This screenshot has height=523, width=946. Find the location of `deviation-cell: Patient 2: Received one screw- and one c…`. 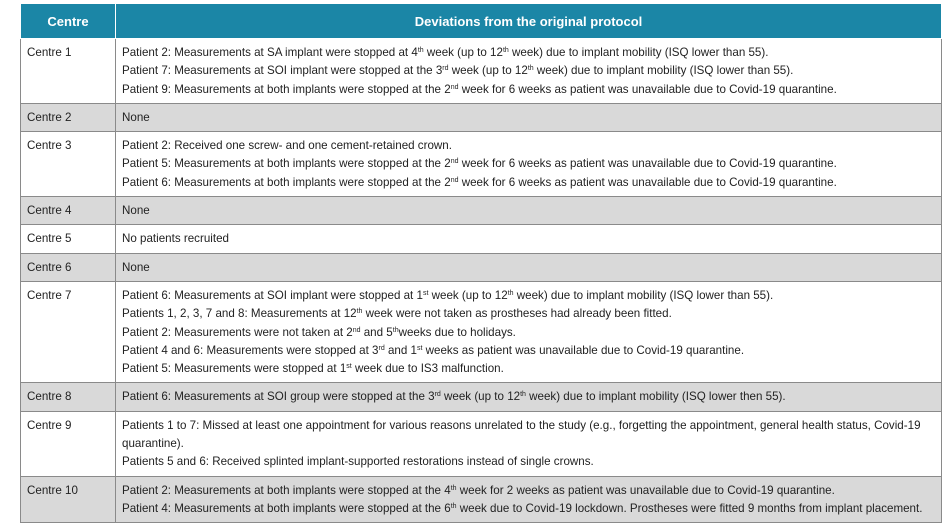

deviation-cell: Patient 2: Received one screw- and one c… is located at coordinates (528, 164).